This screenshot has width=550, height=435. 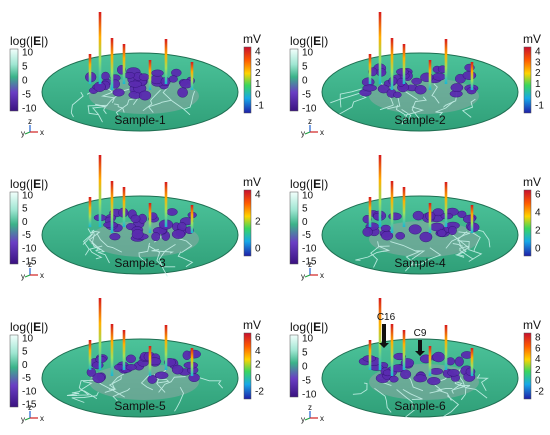 I want to click on panel-3: log(|E|)10 5 0 -5 -10 -15 Sample-3 yzx mV4 2 0, so click(x=135, y=218).